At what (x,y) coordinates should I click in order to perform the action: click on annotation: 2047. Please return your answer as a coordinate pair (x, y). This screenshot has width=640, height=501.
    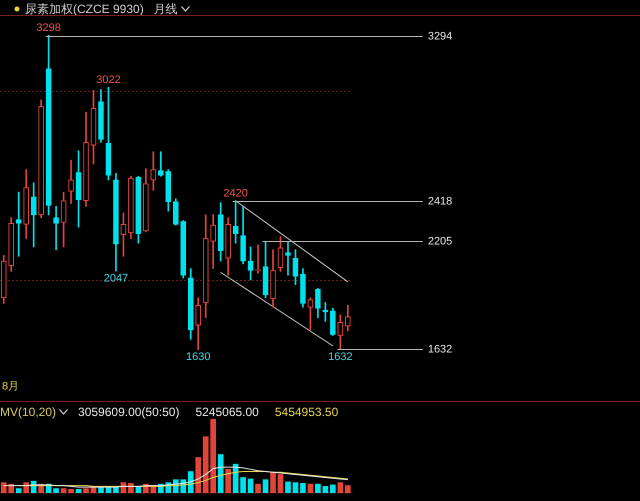
    Looking at the image, I should click on (116, 278).